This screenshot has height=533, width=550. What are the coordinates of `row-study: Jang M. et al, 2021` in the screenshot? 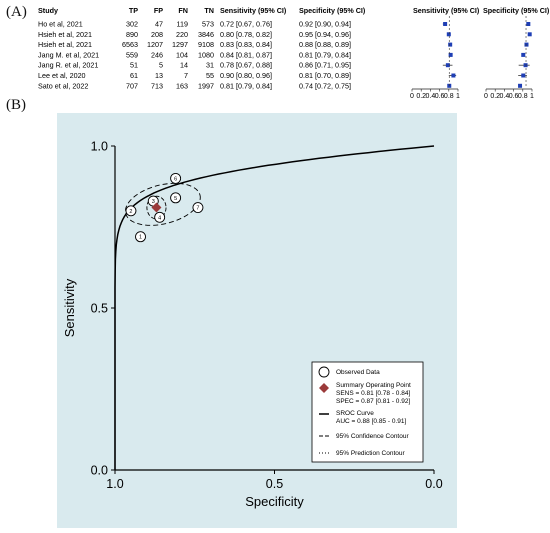 It's located at (68, 54).